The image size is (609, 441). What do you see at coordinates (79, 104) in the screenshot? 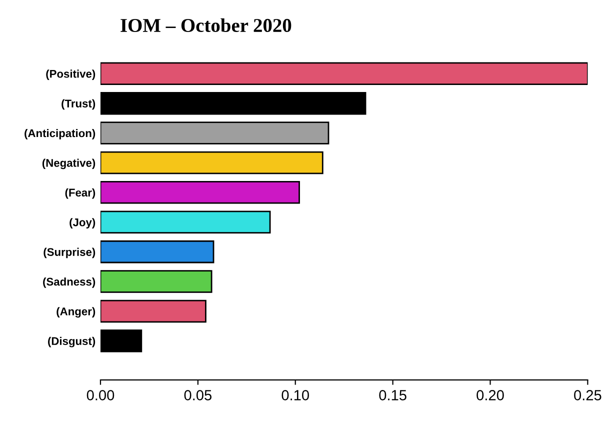
I see `y-tick-label: (Trust)` at bounding box center [79, 104].